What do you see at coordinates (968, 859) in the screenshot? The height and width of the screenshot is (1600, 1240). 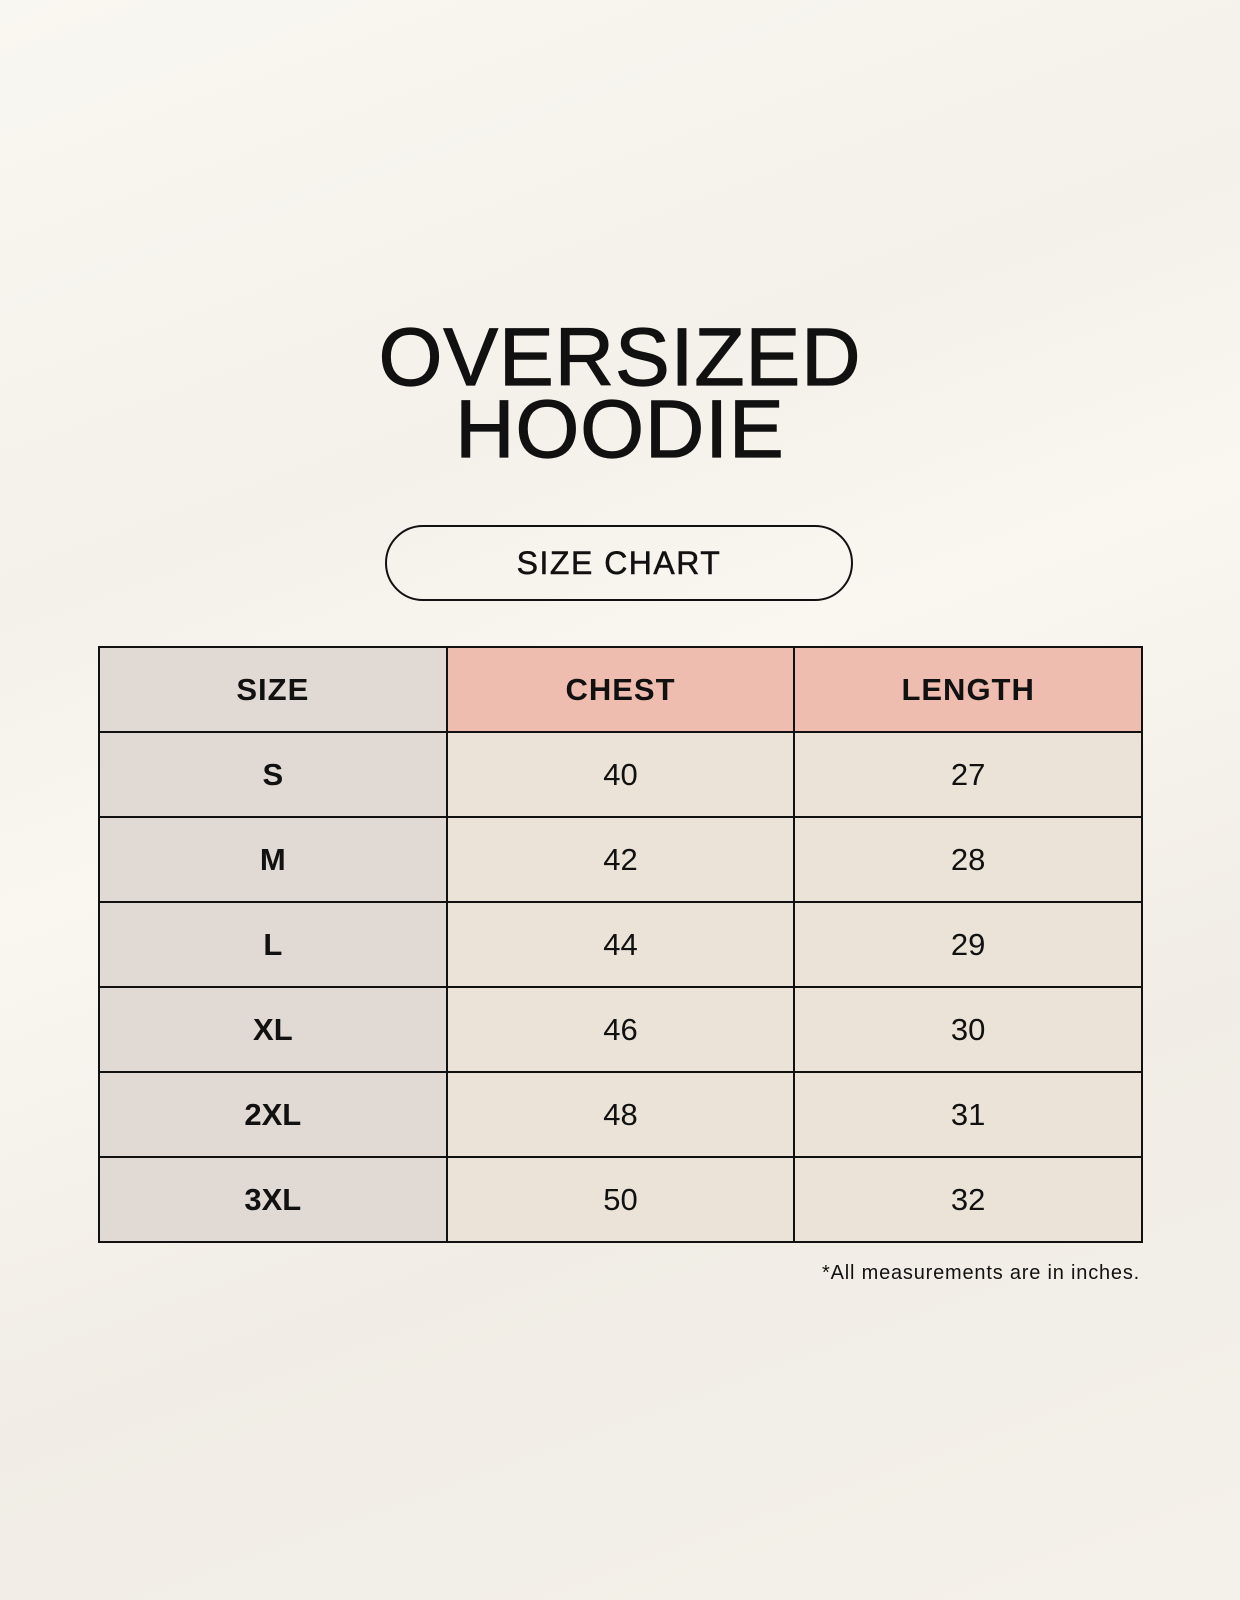 I see `cell-length: 28` at bounding box center [968, 859].